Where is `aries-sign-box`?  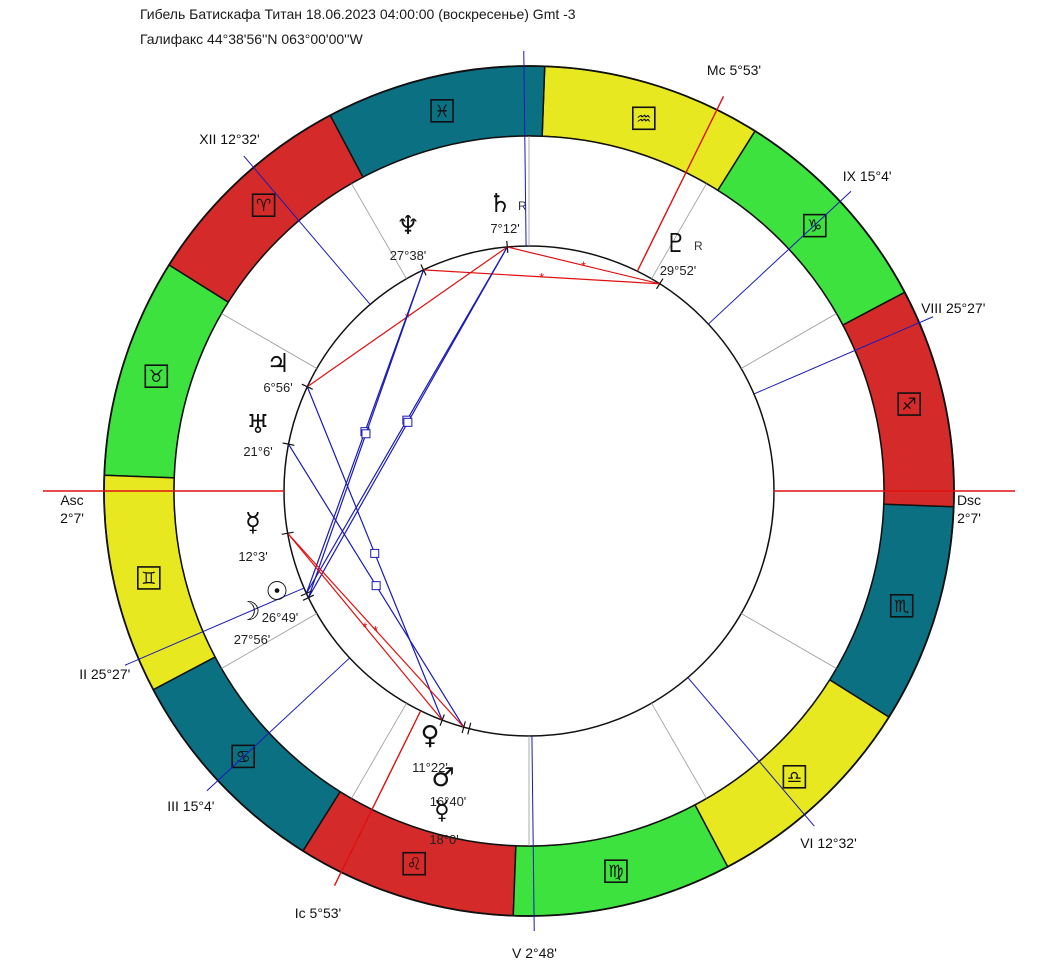 aries-sign-box is located at coordinates (263, 205).